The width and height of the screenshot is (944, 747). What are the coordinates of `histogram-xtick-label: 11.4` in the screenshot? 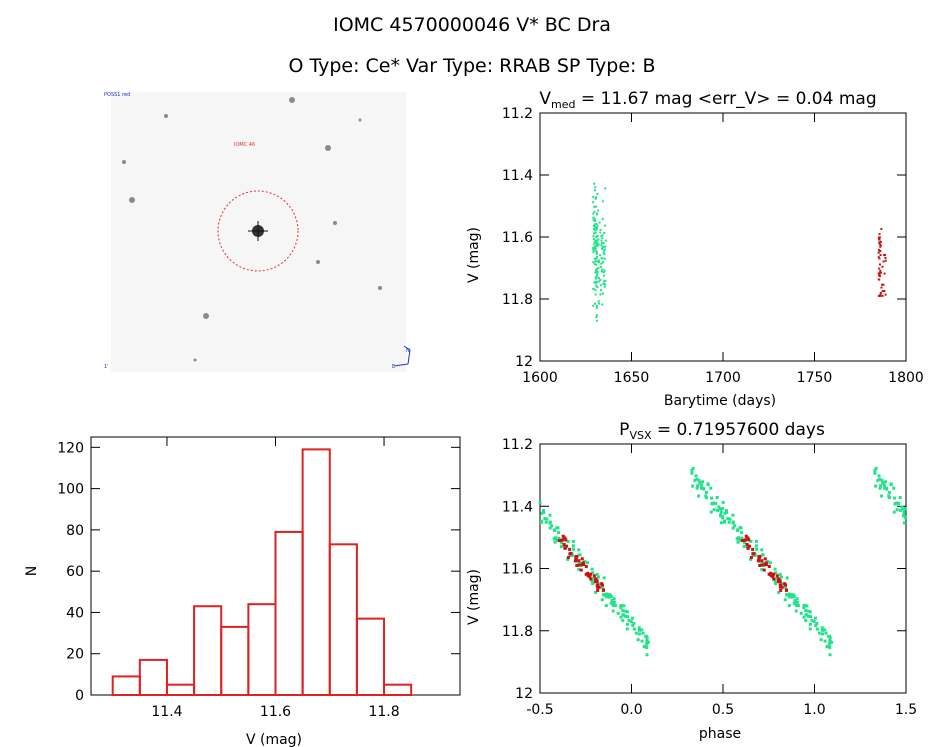 It's located at (166, 712).